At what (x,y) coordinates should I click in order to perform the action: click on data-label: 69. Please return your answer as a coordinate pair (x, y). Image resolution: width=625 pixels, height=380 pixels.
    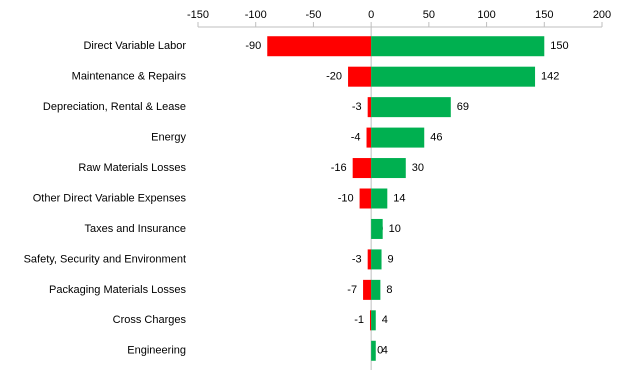
    Looking at the image, I should click on (463, 107).